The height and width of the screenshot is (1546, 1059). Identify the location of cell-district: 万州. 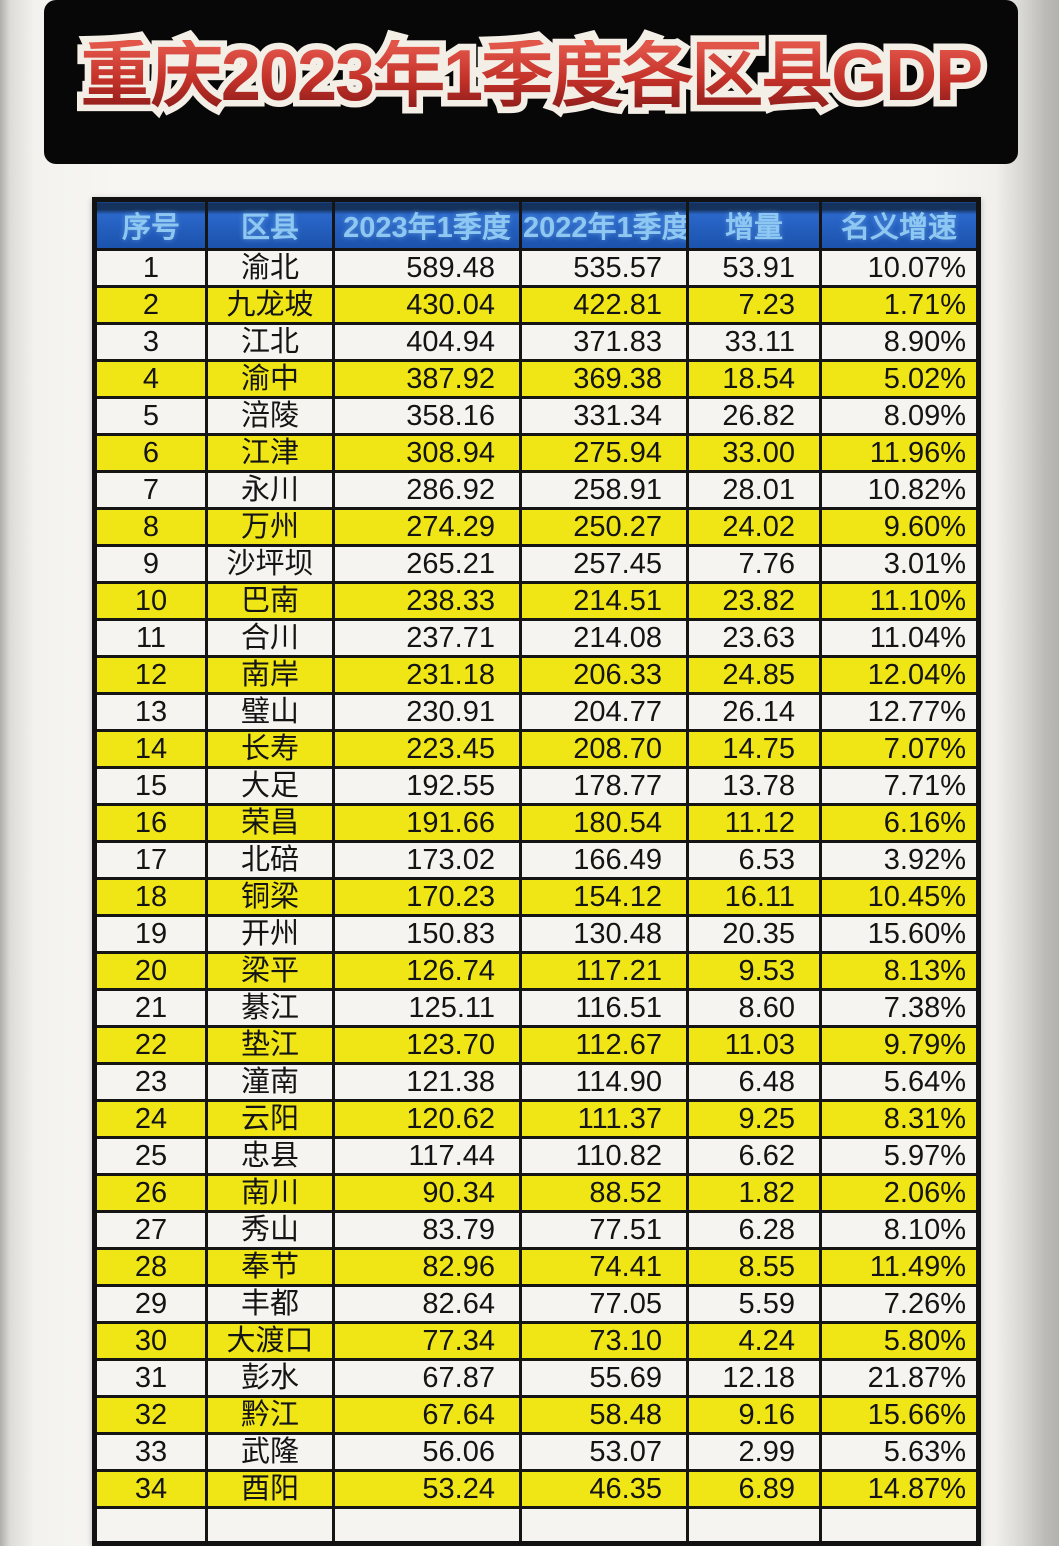
(270, 527).